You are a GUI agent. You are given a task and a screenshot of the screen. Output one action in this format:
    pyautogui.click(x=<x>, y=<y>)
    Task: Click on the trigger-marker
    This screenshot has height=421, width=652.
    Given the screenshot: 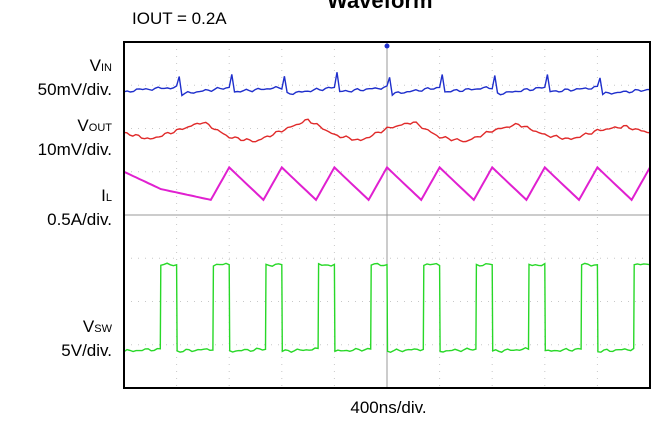 What is the action you would take?
    pyautogui.click(x=387, y=46)
    